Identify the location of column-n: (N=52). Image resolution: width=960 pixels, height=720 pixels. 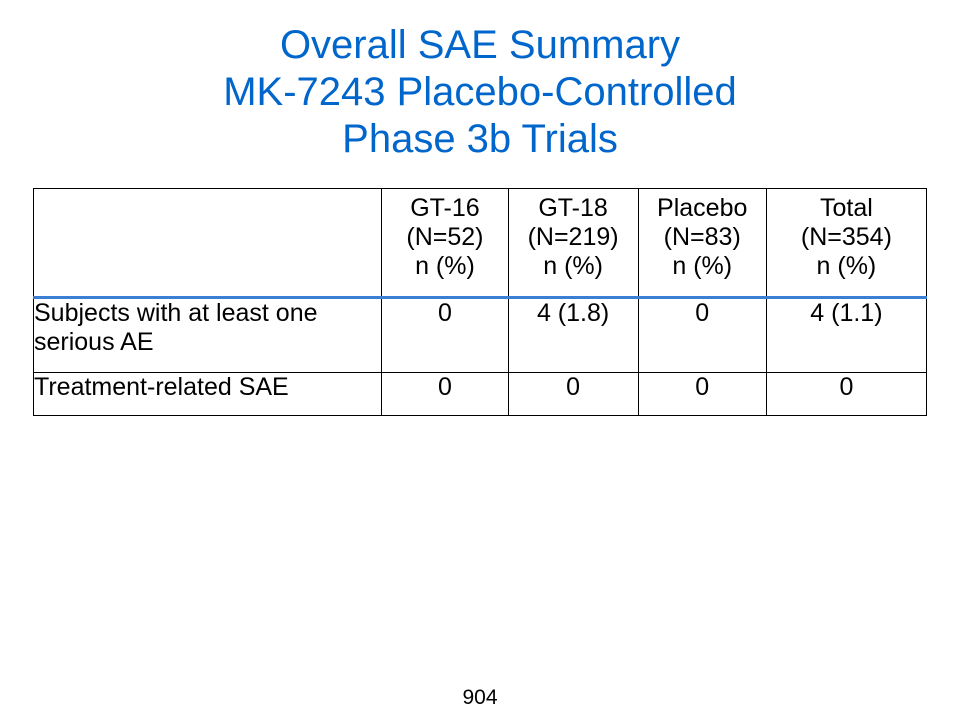
(445, 237).